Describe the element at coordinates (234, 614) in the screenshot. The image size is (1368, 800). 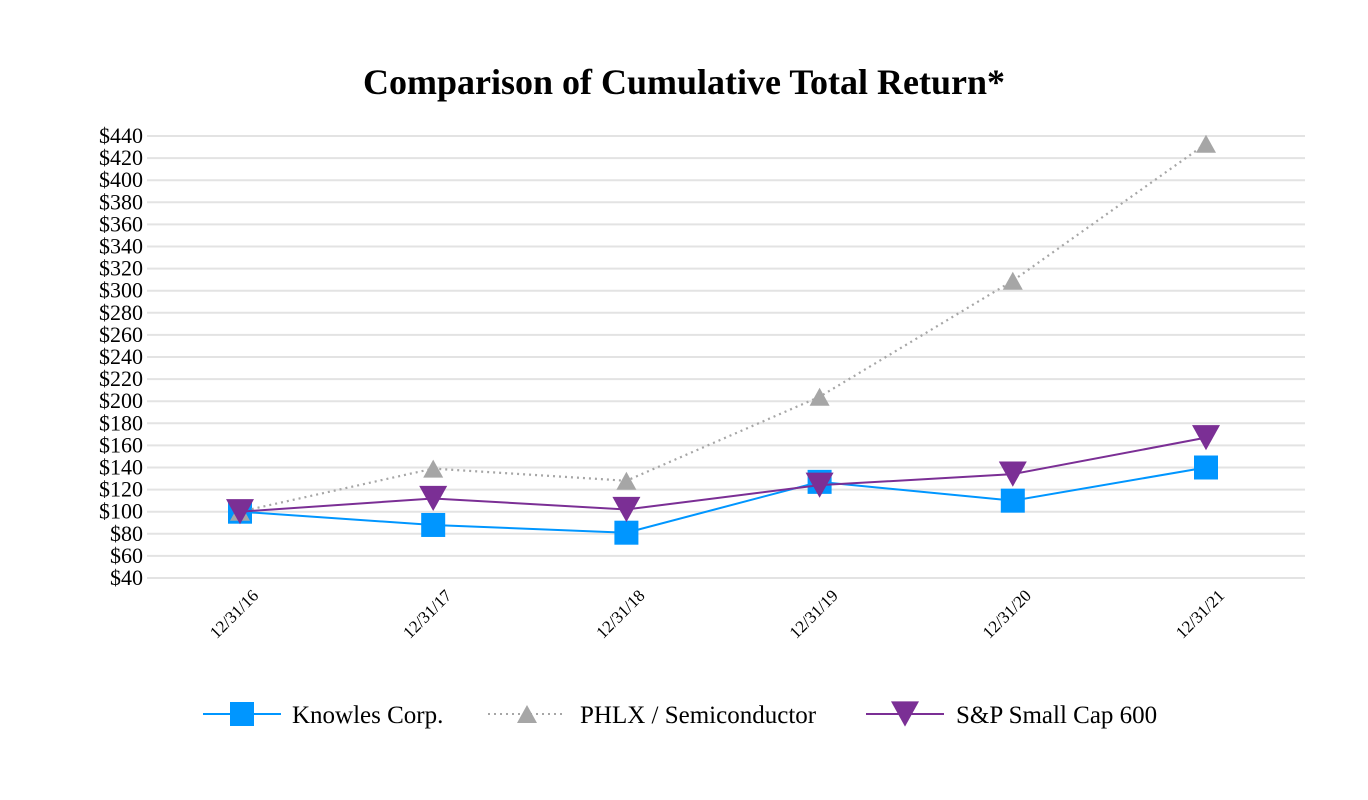
I see `x-tick-label: 12/31/16` at that location.